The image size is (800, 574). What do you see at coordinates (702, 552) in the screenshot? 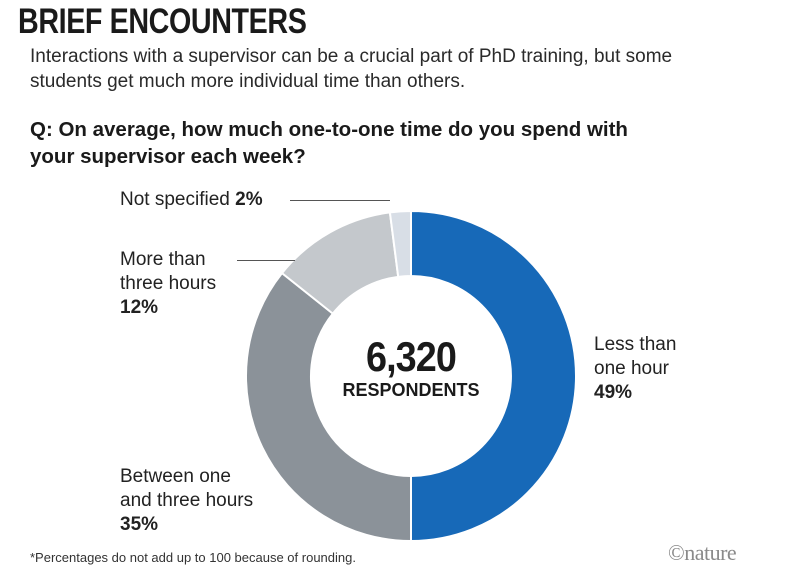
I see `nature-logo: ©nature` at bounding box center [702, 552].